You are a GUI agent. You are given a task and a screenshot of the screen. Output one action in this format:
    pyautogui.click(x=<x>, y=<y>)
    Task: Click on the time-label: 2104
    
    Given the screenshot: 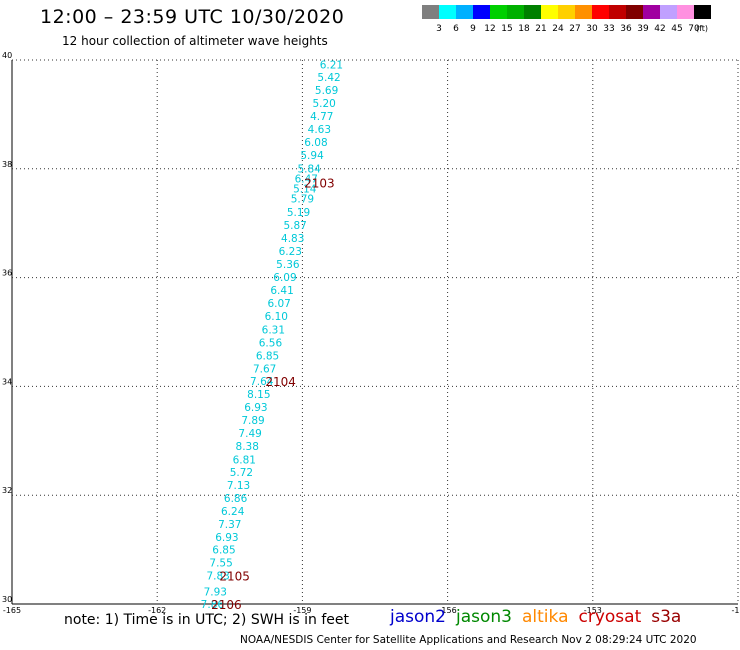 What is the action you would take?
    pyautogui.click(x=280, y=382)
    